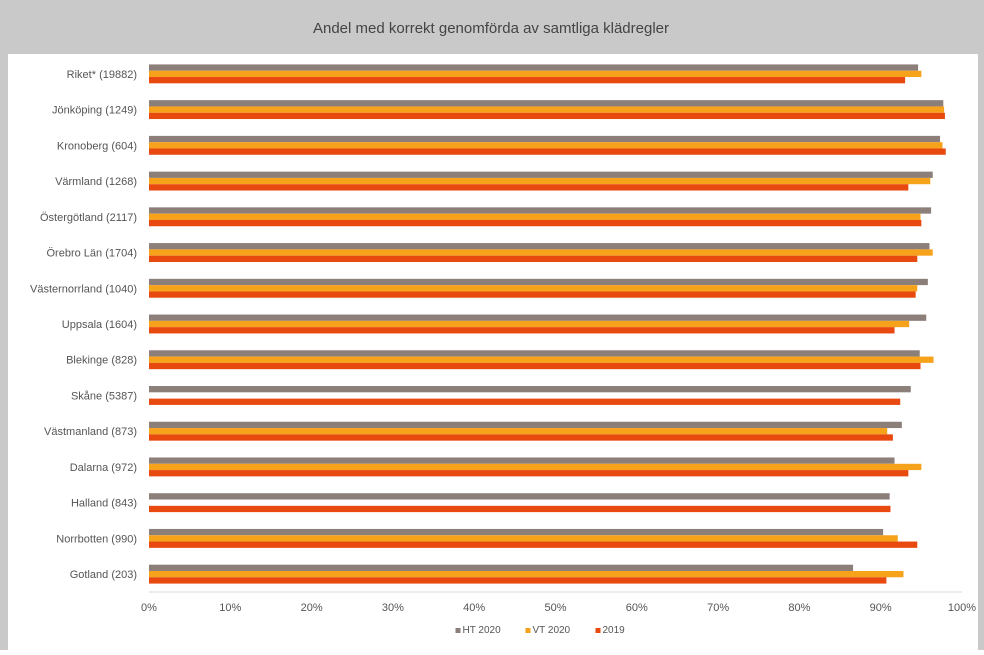  Describe the element at coordinates (881, 608) in the screenshot. I see `x-tick-label: 90%` at that location.